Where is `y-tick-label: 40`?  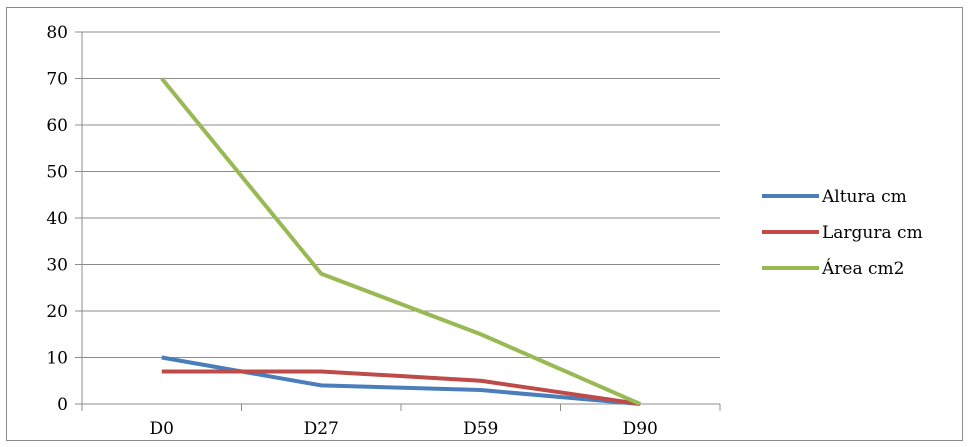
y-tick-label: 40 is located at coordinates (57, 219).